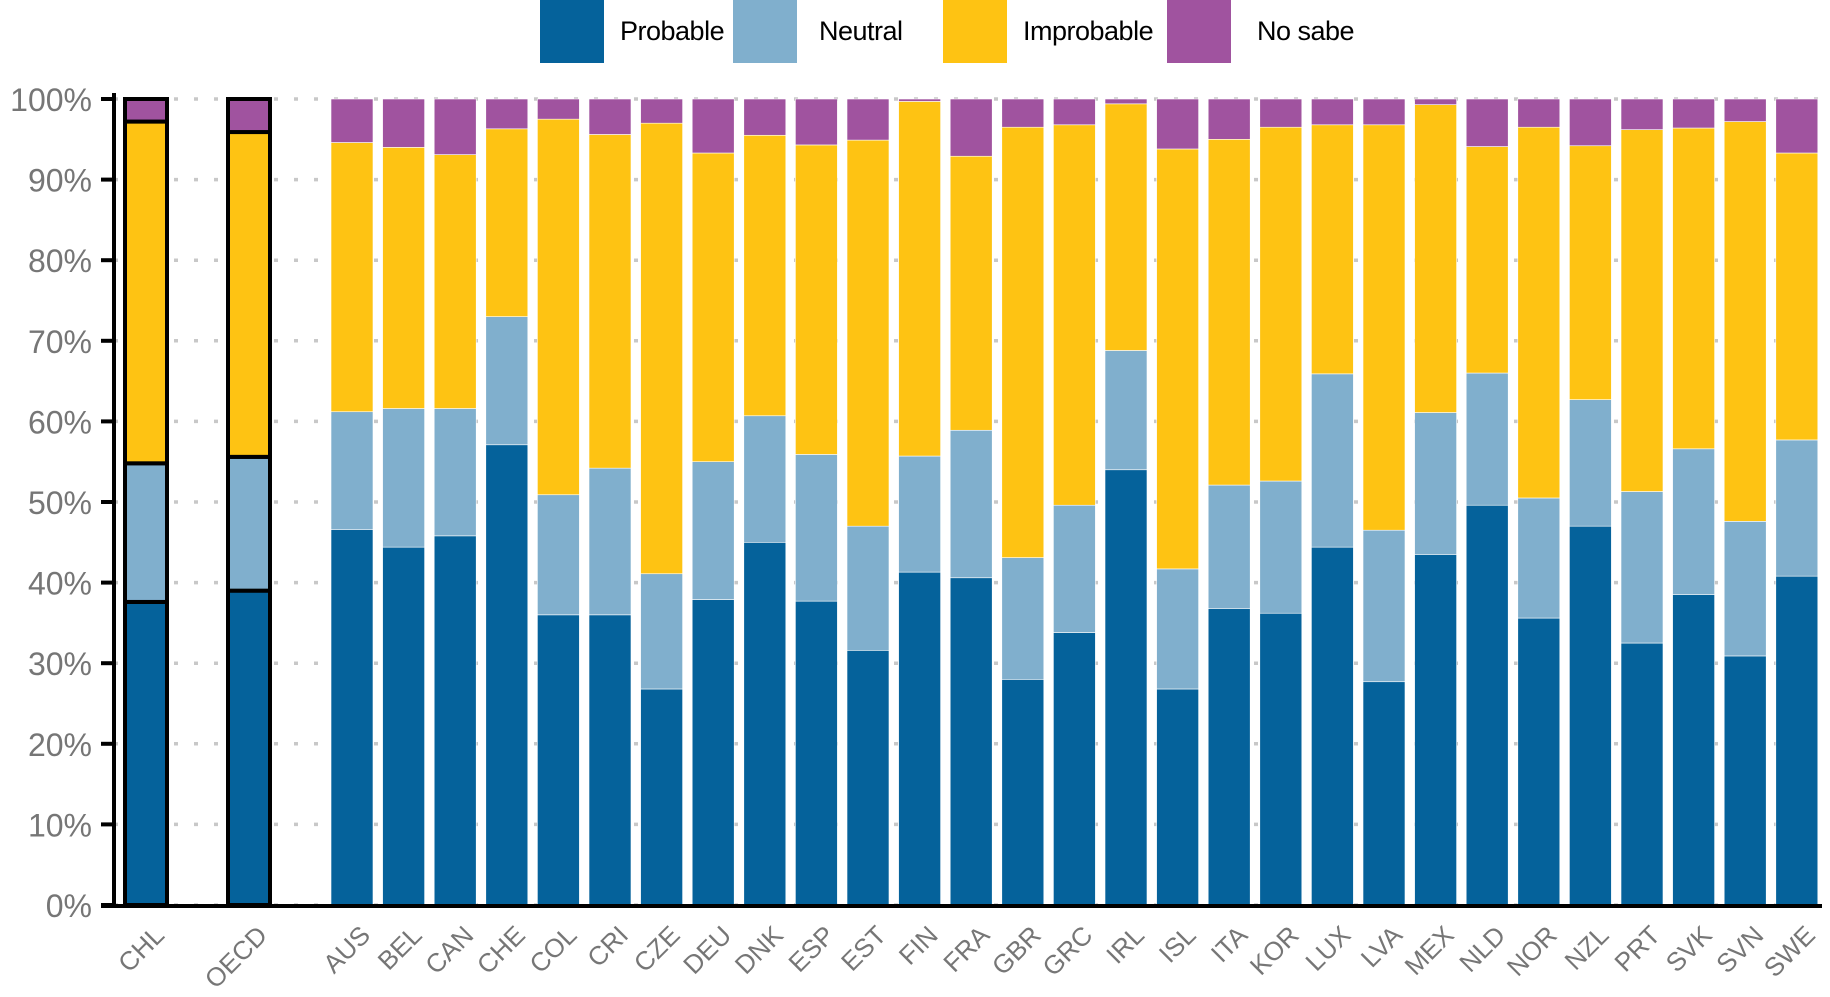 The image size is (1830, 997). I want to click on y-axis-ticks: 0% 10% 20% 30% 40% 50% 60% 70% 80% 90% 100%, so click(62, 503).